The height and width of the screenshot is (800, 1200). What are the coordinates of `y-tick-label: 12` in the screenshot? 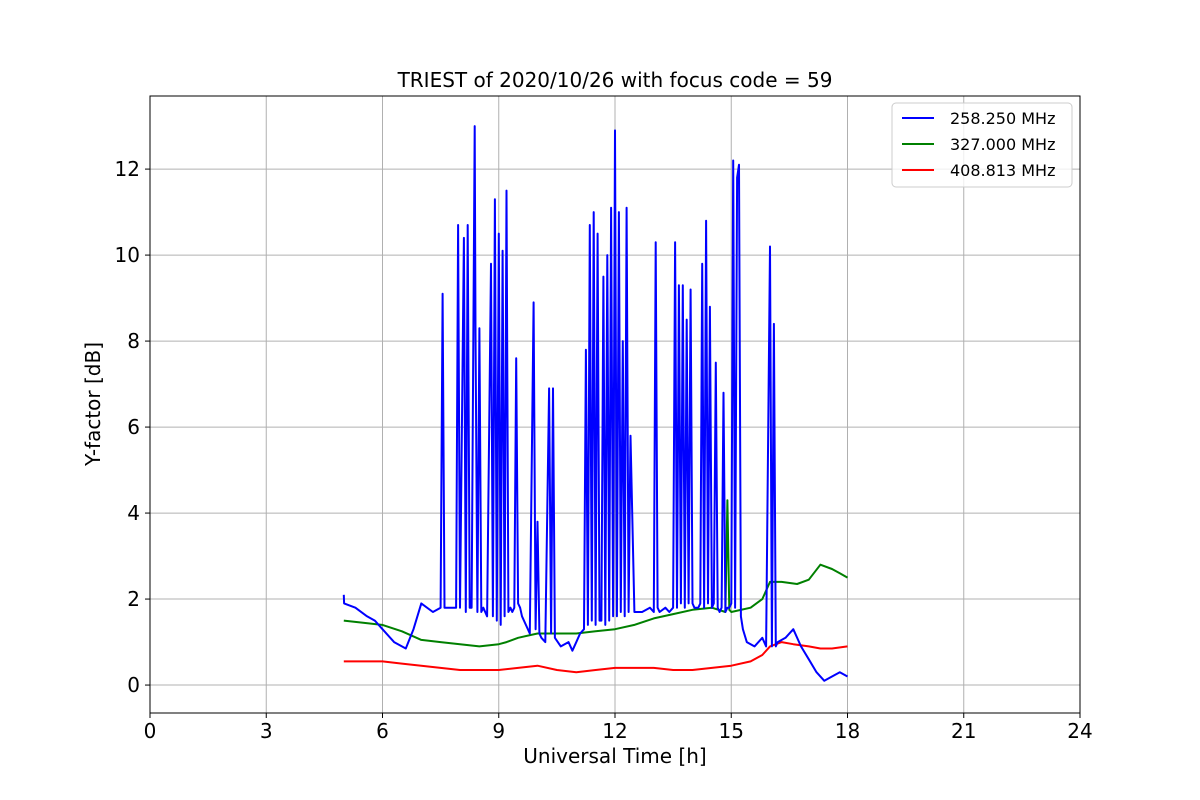 It's located at (127, 169).